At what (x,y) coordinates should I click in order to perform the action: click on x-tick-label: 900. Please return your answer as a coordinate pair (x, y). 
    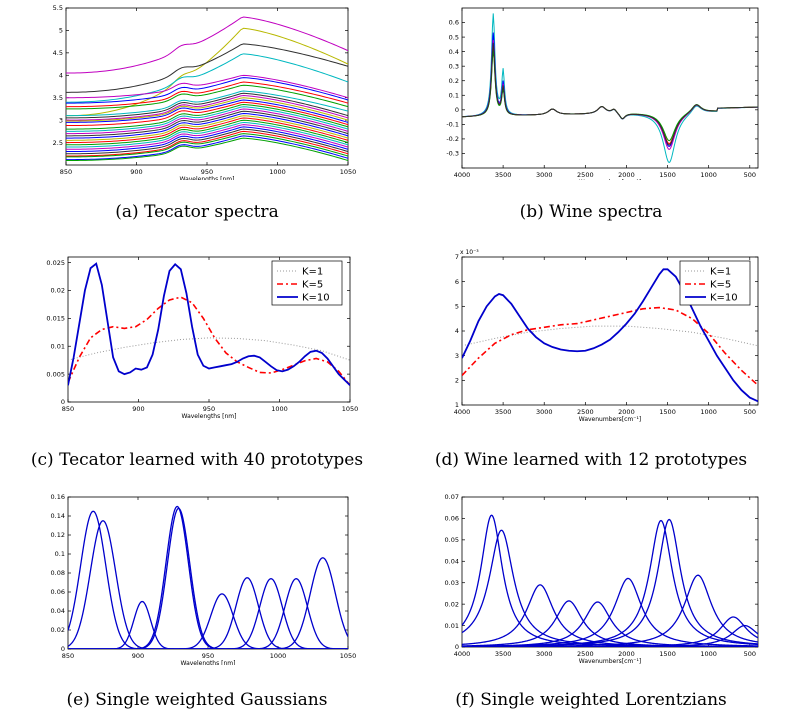
    Looking at the image, I should click on (138, 409).